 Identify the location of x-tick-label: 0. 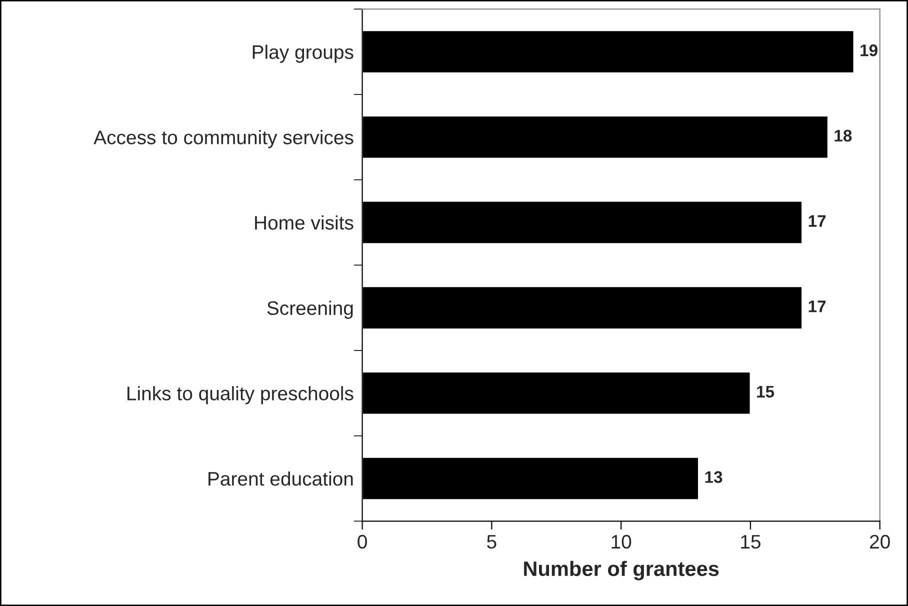
(362, 541).